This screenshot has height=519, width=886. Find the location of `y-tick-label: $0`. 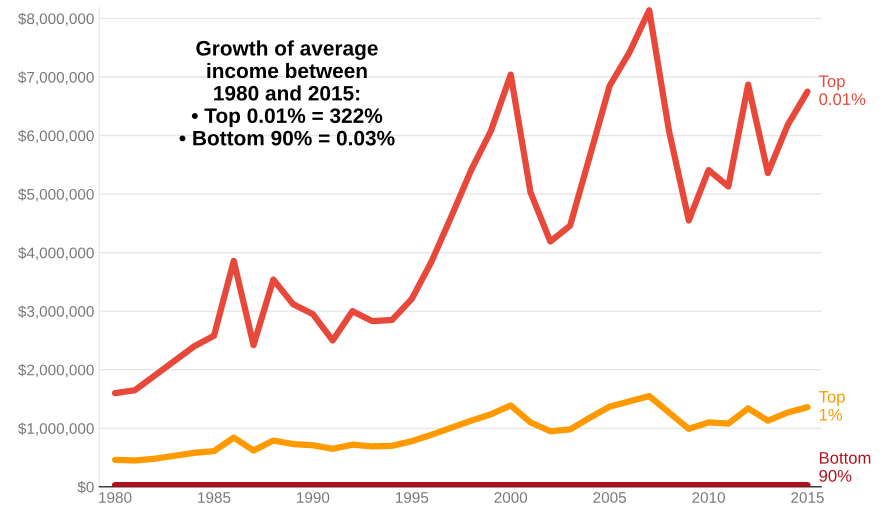

y-tick-label: $0 is located at coordinates (86, 487).